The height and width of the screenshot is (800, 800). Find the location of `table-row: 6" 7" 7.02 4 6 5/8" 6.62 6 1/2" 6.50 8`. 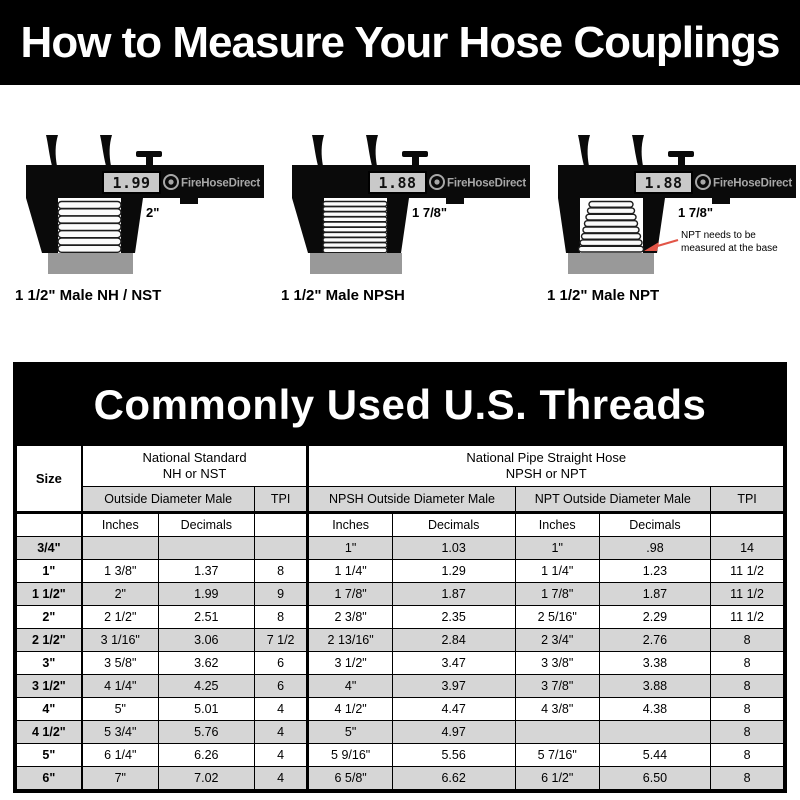

table-row: 6" 7" 7.02 4 6 5/8" 6.62 6 1/2" 6.50 8 is located at coordinates (399, 778).